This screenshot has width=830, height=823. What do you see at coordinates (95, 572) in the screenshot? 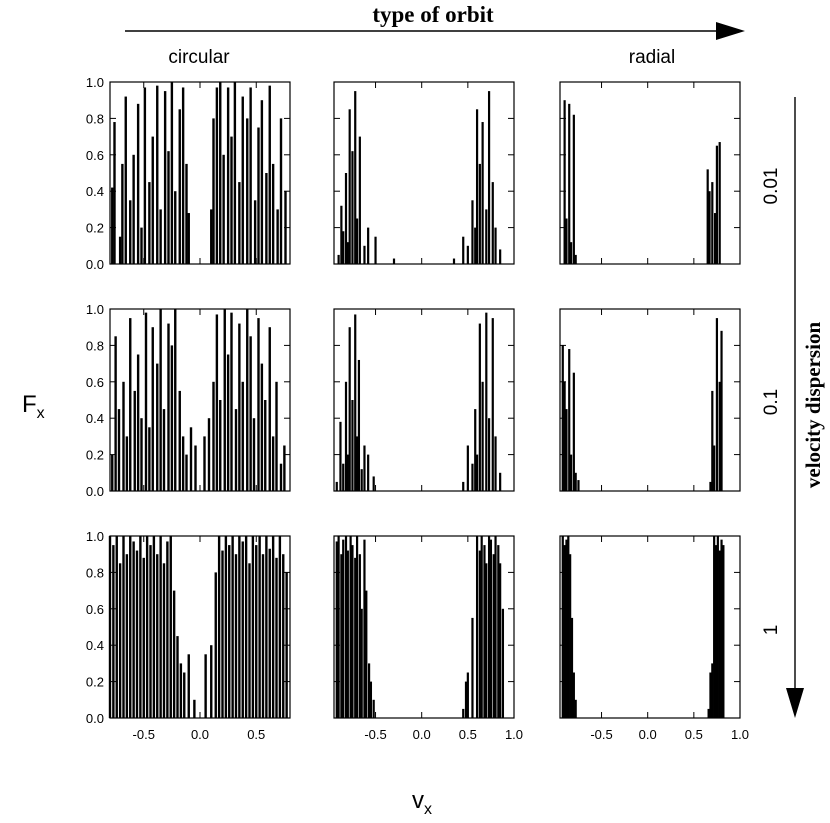
I see `y-tick-label: 0.8` at bounding box center [95, 572].